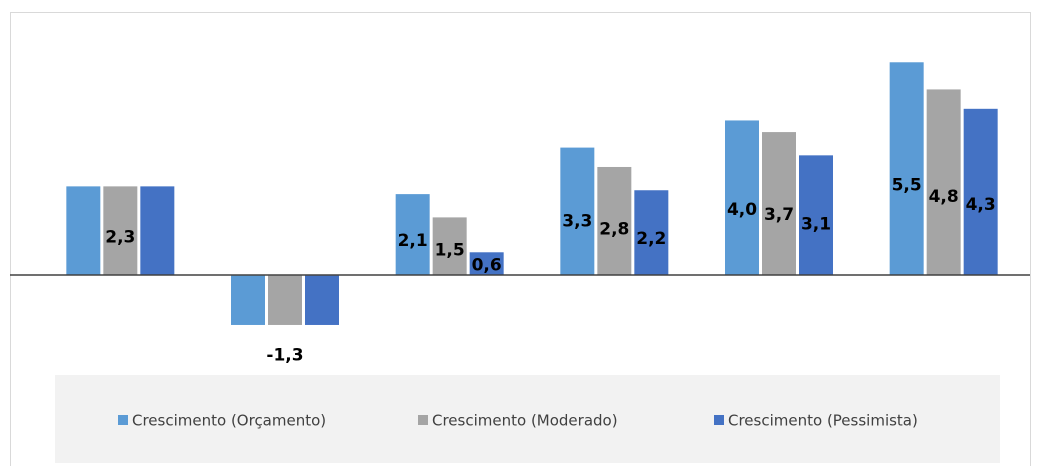 The width and height of the screenshot is (1040, 466). What do you see at coordinates (525, 421) in the screenshot?
I see `legend-label: Crescimento (Moderado)` at bounding box center [525, 421].